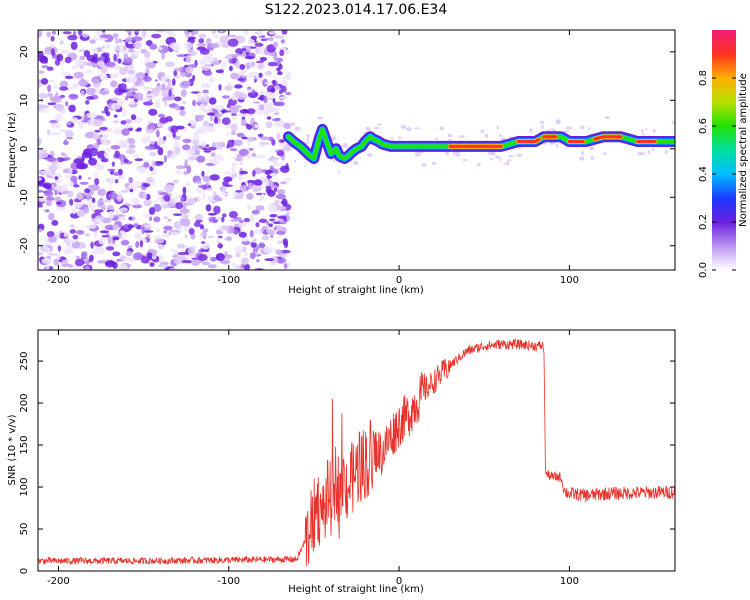  I want to click on colorbar-tick-label: 0.4, so click(703, 174).